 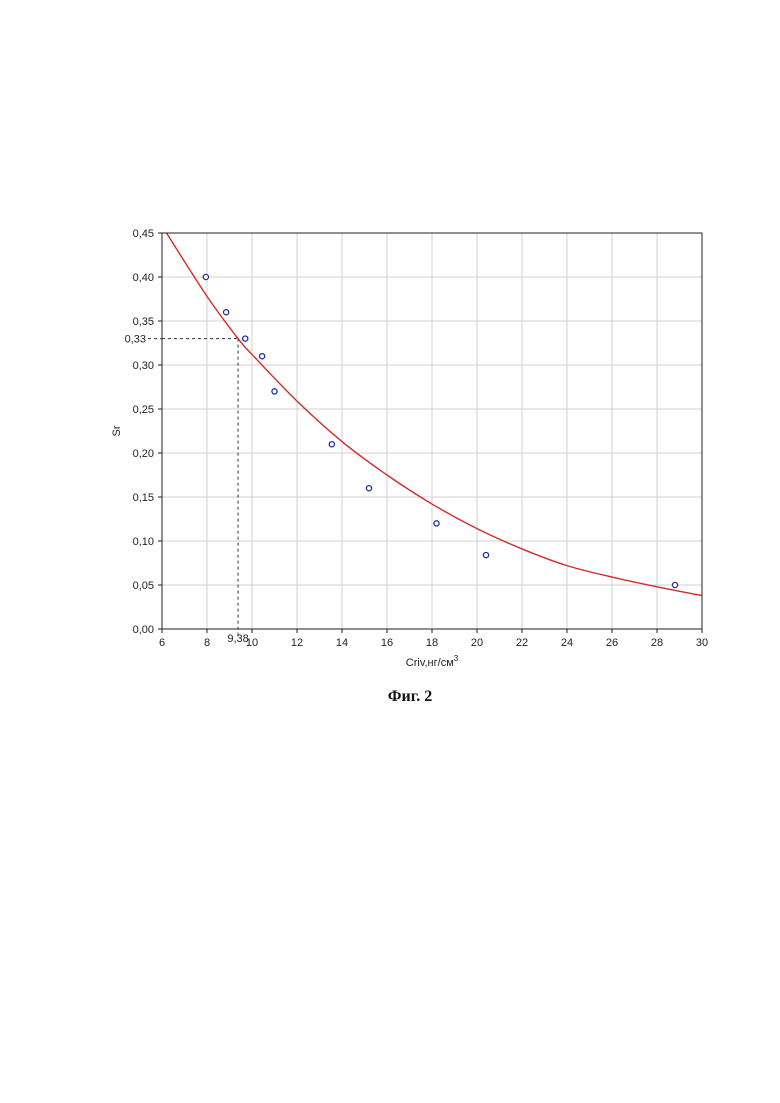 I want to click on x-tick-label: 28, so click(x=657, y=643).